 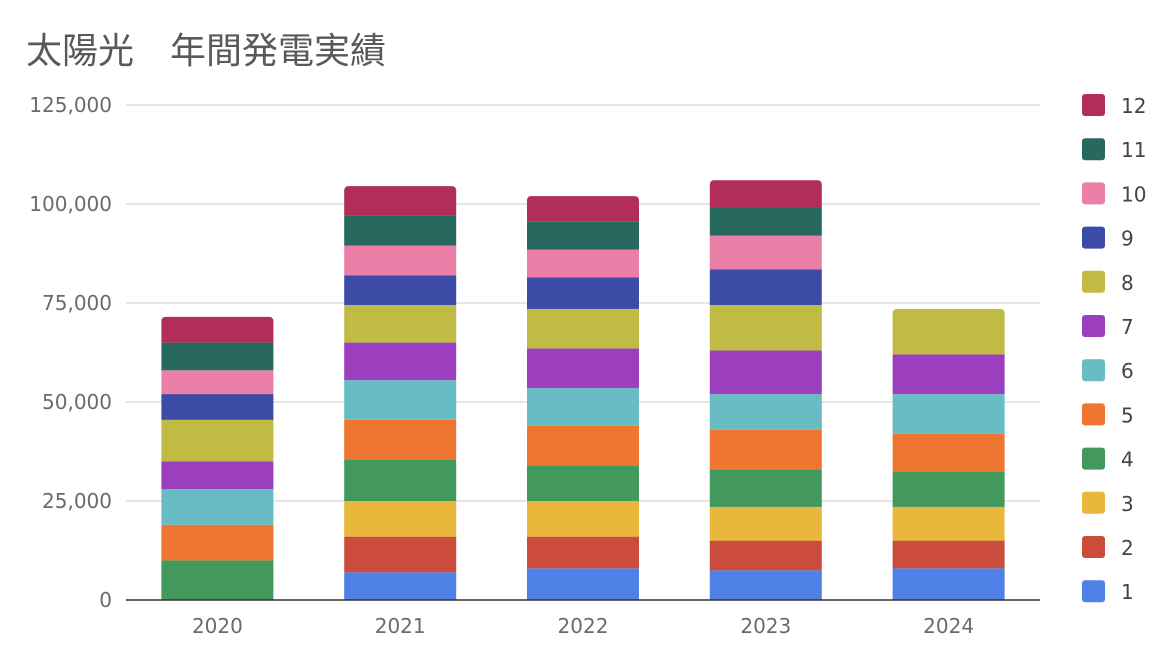 I want to click on legend-label: 6, so click(x=1127, y=371).